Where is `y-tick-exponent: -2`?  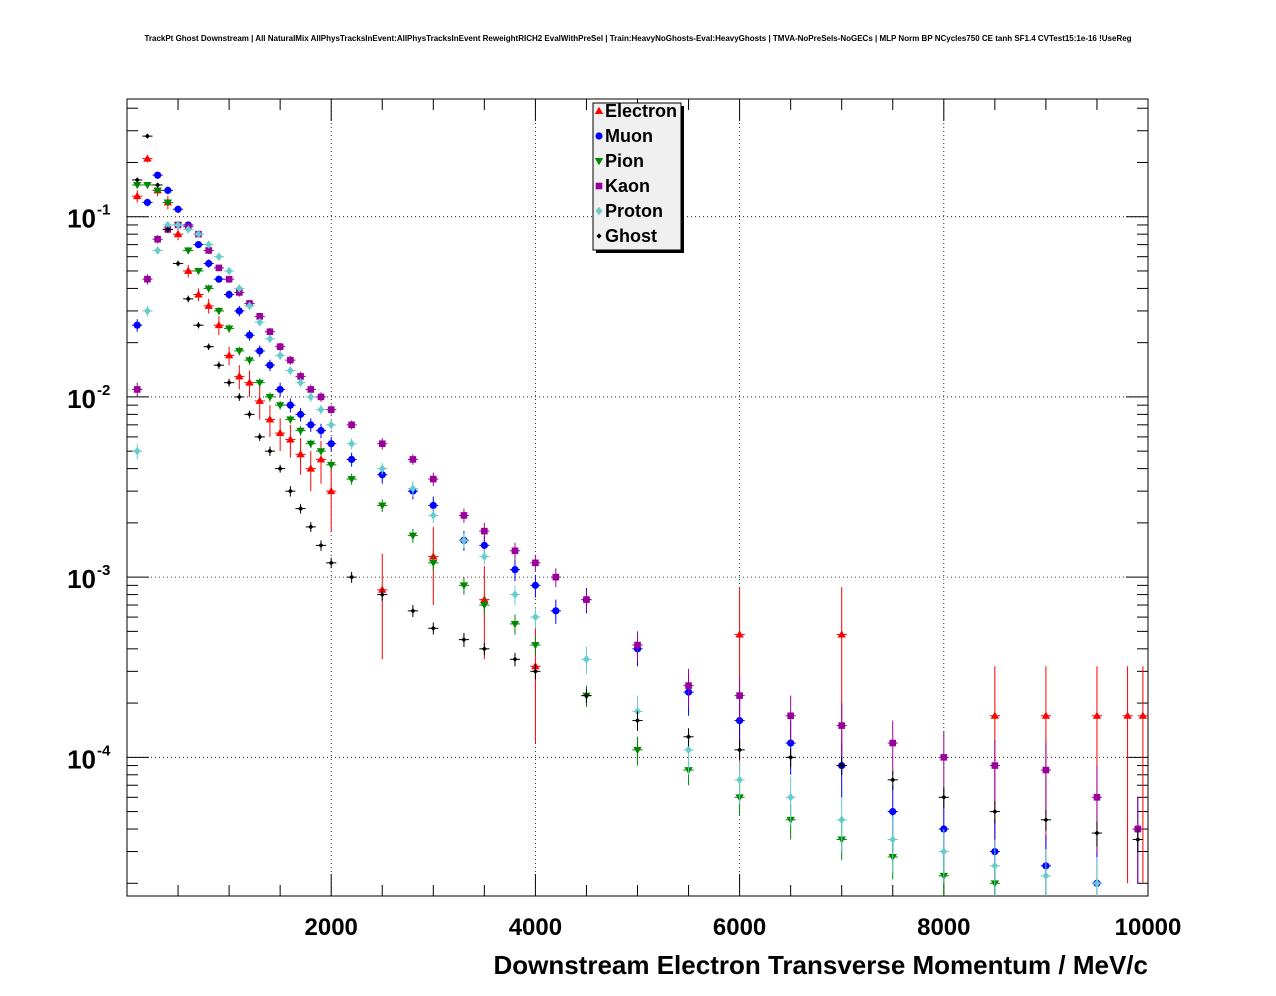 y-tick-exponent: -2 is located at coordinates (103, 390).